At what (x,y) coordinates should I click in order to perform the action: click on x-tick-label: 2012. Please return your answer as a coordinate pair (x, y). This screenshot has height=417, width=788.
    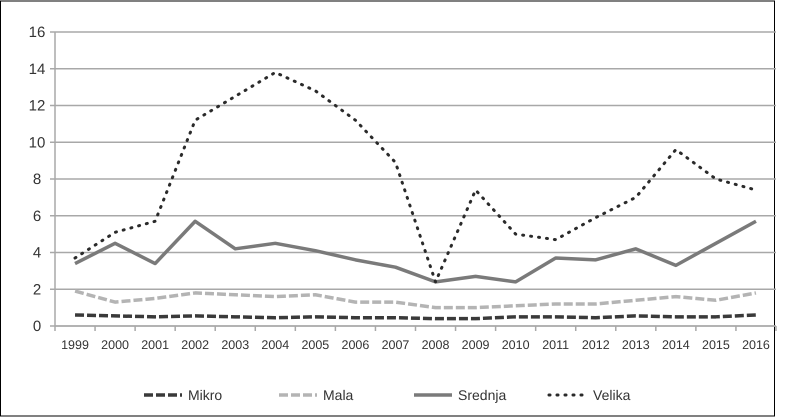
    Looking at the image, I should click on (596, 345).